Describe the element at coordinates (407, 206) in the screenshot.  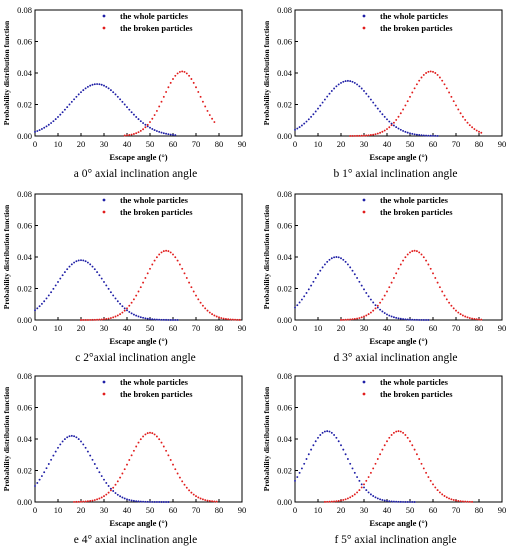
I see `legend: the whole particles the broken particles` at that location.